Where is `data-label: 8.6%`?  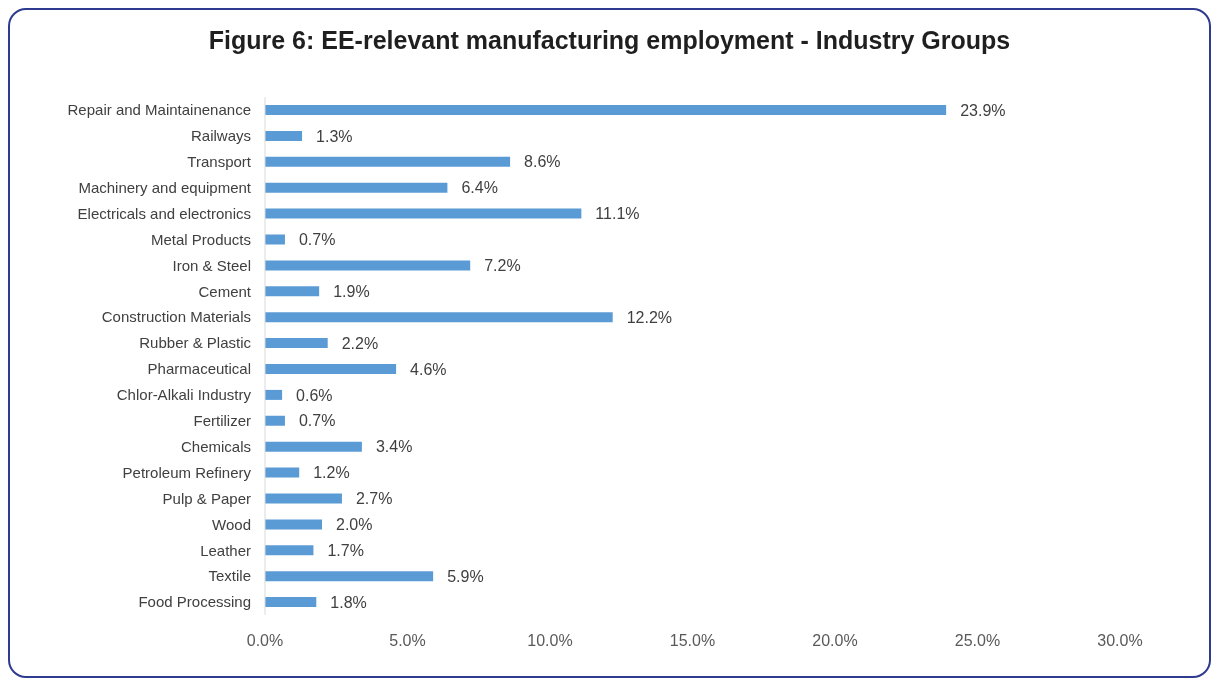 data-label: 8.6% is located at coordinates (542, 162).